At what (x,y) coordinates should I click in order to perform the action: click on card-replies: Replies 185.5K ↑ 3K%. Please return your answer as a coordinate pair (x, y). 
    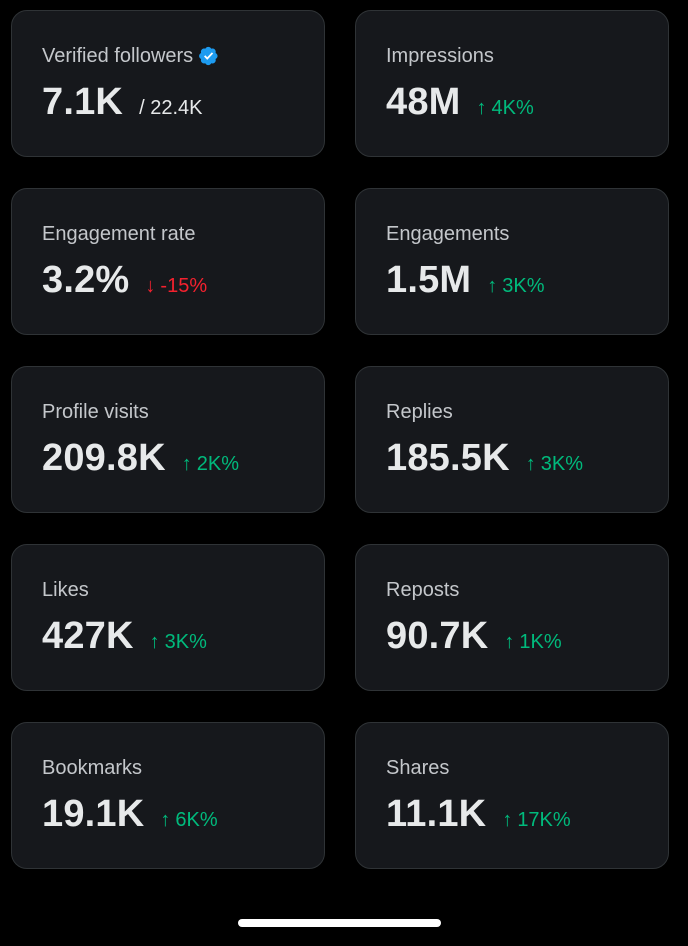
    Looking at the image, I should click on (512, 439).